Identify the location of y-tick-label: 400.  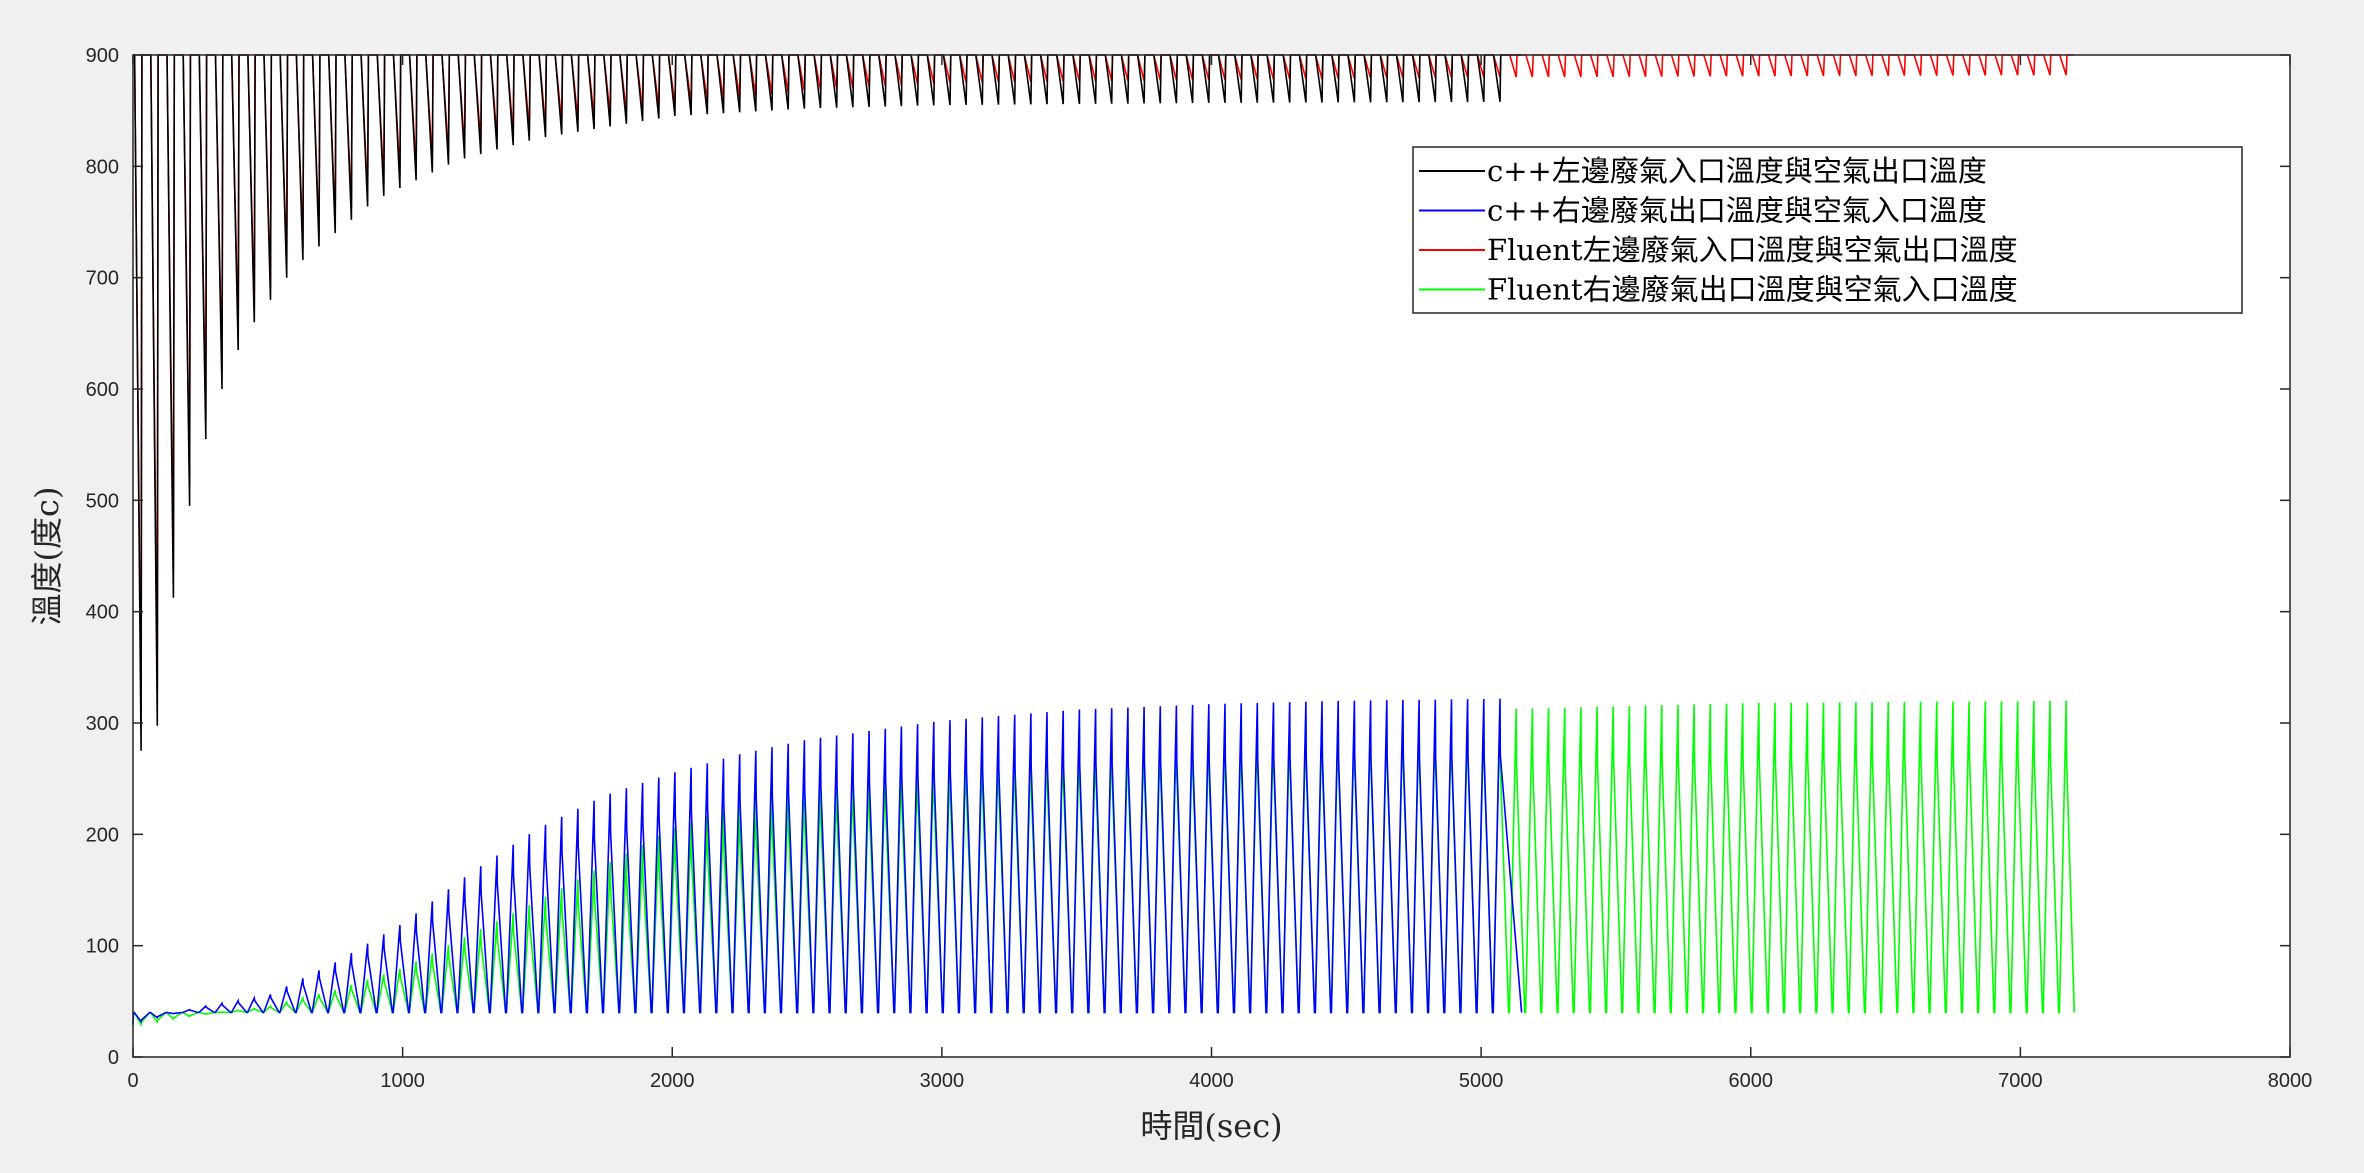
(102, 613).